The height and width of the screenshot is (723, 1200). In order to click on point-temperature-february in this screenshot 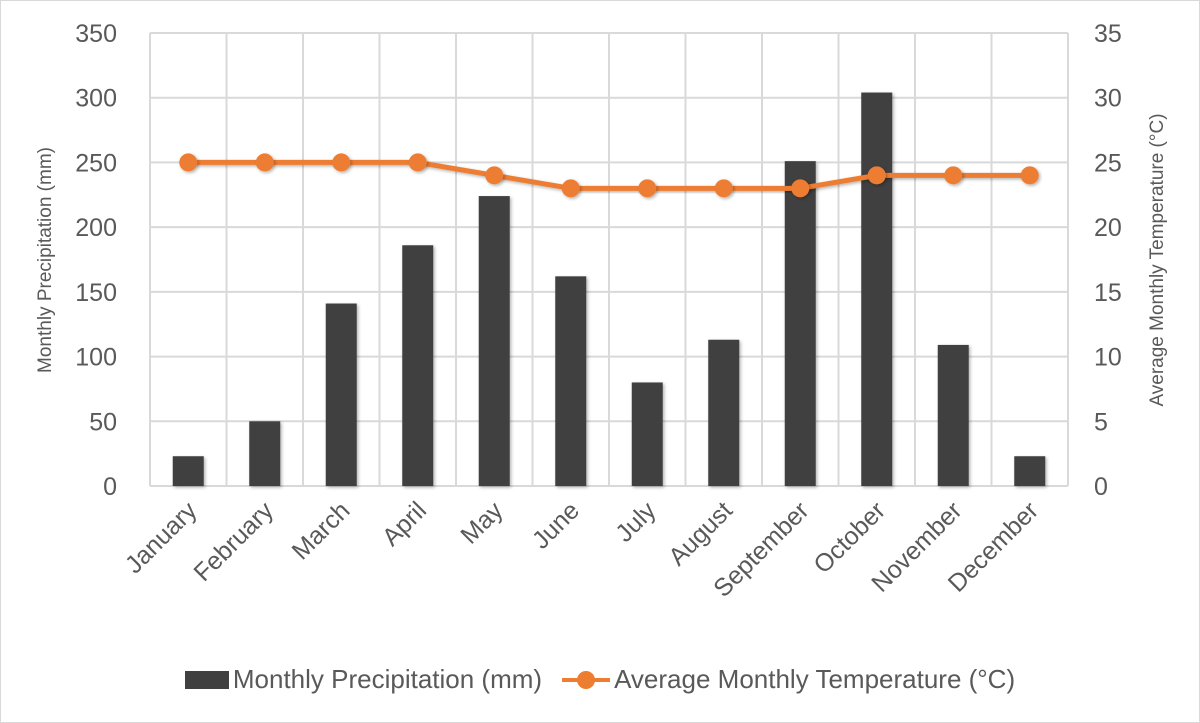, I will do `click(264, 162)`.